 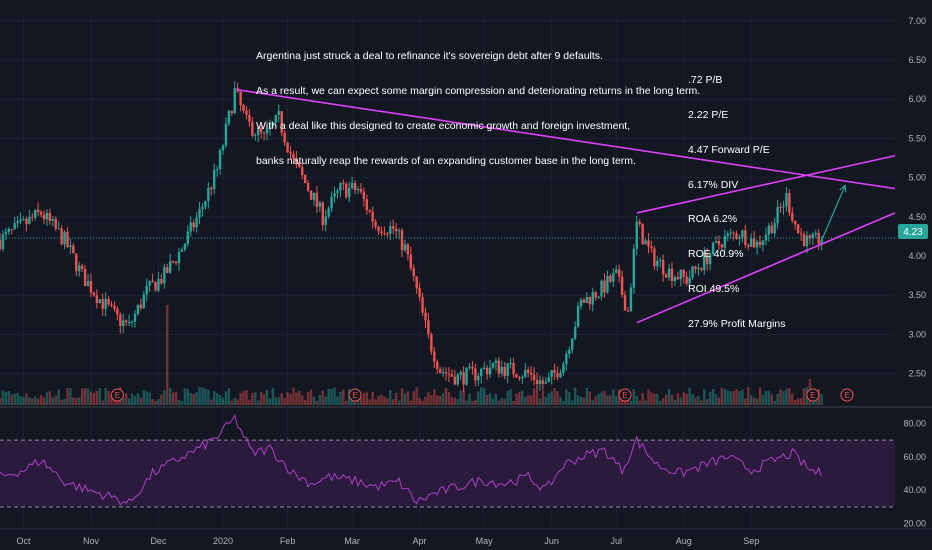 I want to click on trendline, so click(x=766, y=184).